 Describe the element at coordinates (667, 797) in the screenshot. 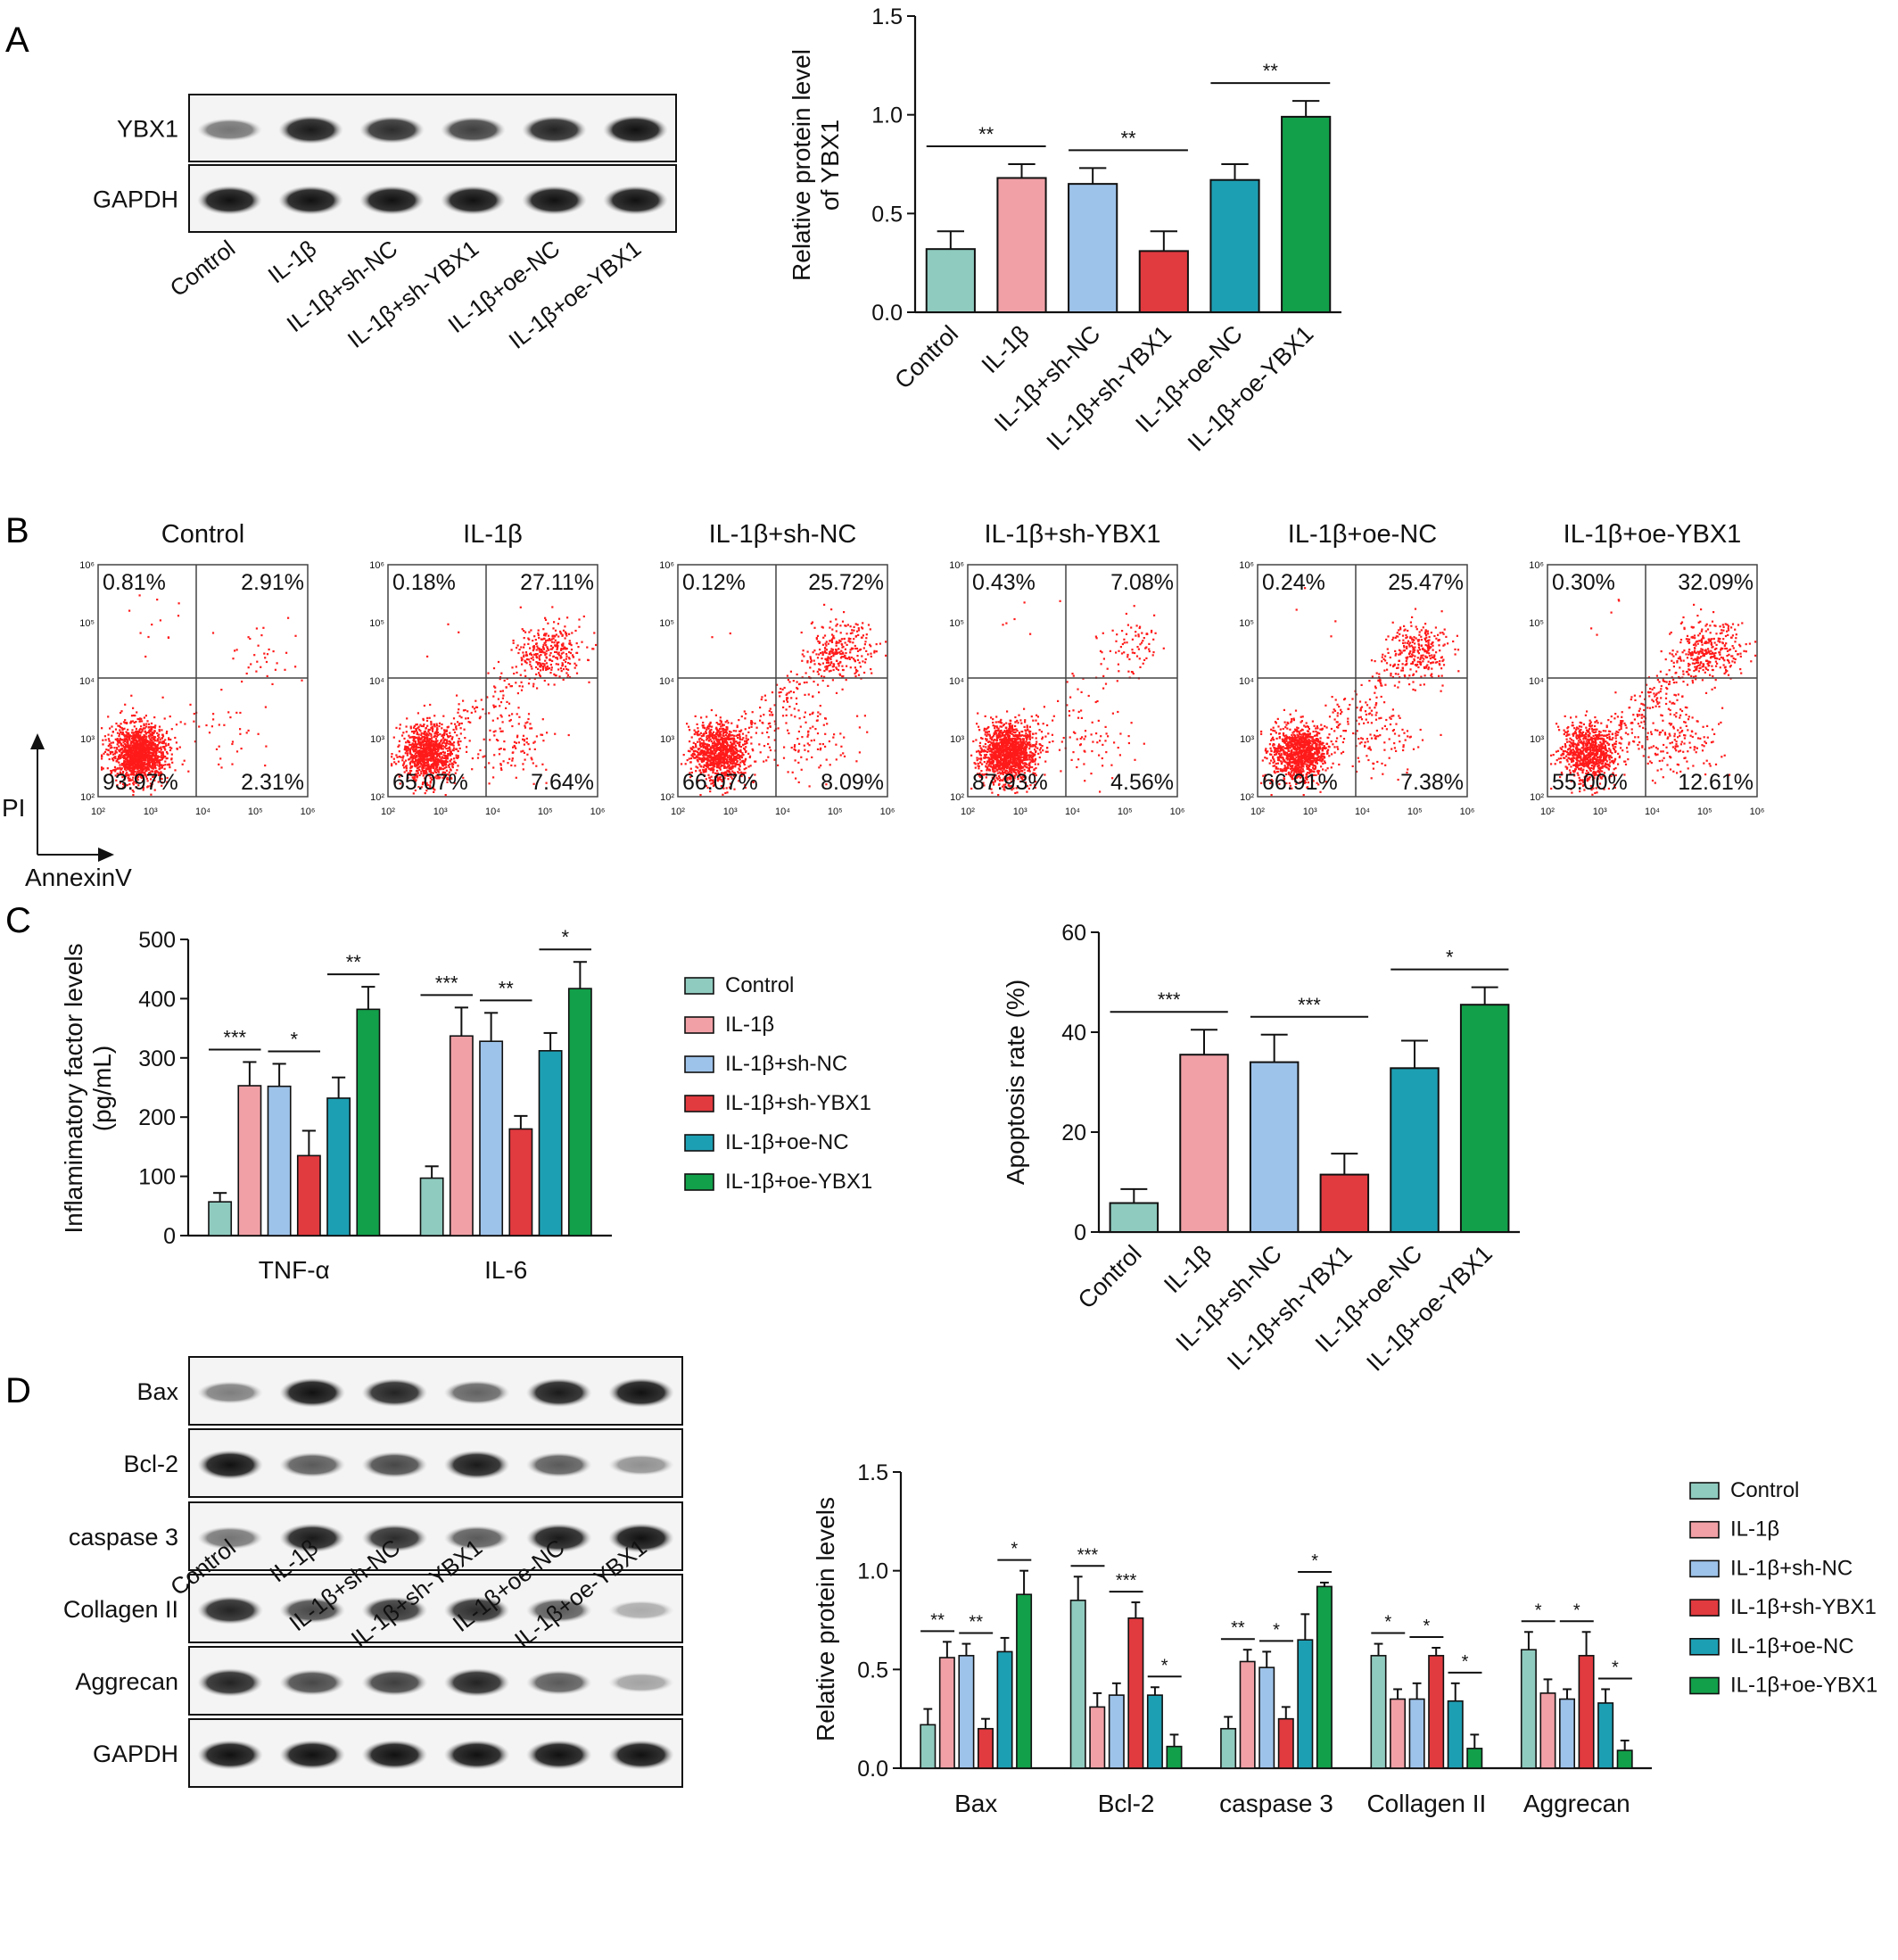

I see `flow-y-tick: 10²` at that location.